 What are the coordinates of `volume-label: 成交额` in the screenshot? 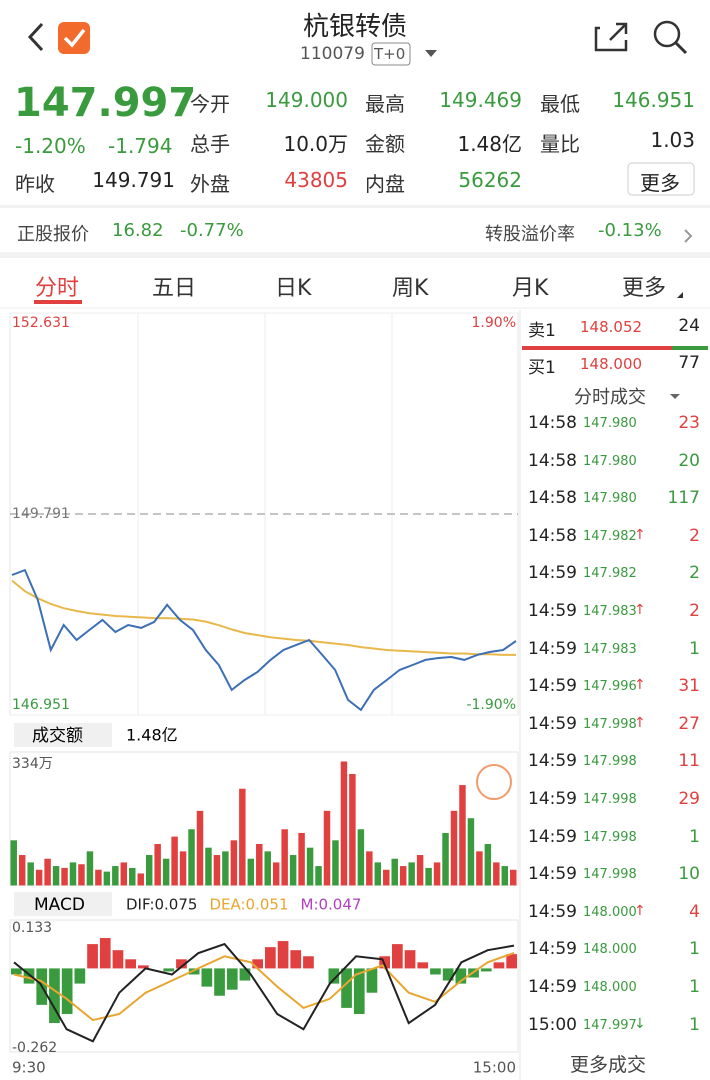 It's located at (57, 736).